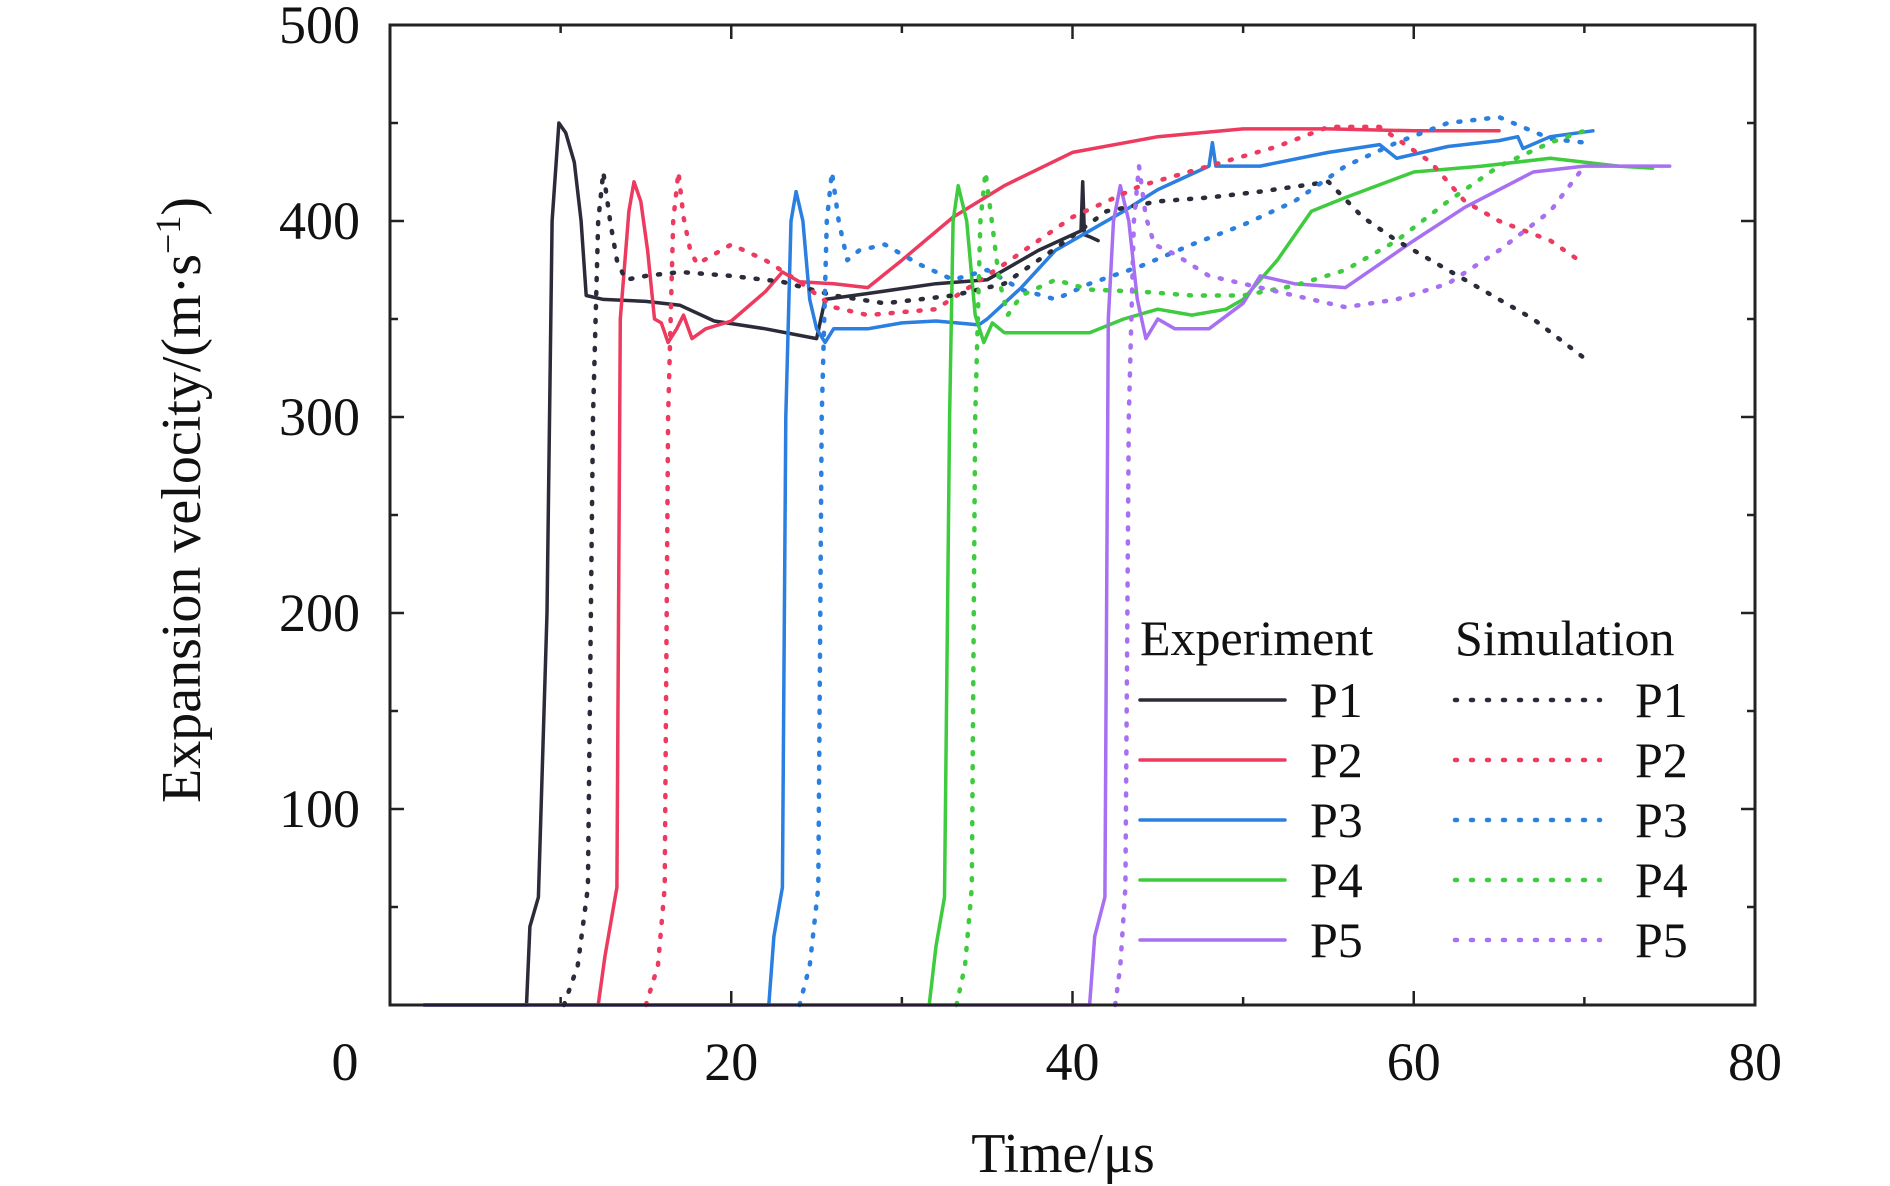 The width and height of the screenshot is (1890, 1186). What do you see at coordinates (168, 235) in the screenshot?
I see `y-axis-title-superscript: −1` at bounding box center [168, 235].